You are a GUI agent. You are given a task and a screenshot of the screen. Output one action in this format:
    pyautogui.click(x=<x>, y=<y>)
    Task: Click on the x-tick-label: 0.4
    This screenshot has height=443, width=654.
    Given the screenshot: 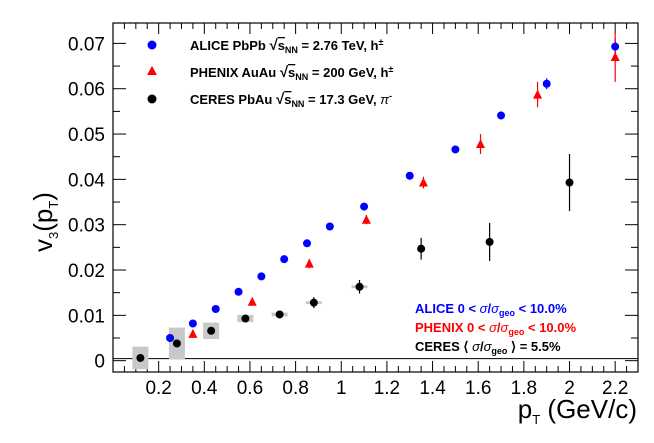 What is the action you would take?
    pyautogui.click(x=204, y=388)
    